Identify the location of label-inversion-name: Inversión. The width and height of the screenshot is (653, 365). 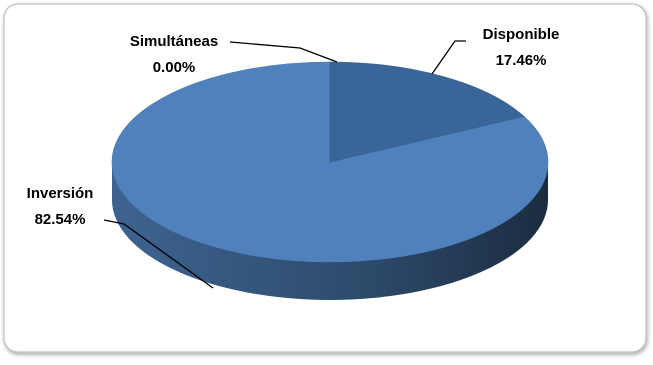
(60, 193).